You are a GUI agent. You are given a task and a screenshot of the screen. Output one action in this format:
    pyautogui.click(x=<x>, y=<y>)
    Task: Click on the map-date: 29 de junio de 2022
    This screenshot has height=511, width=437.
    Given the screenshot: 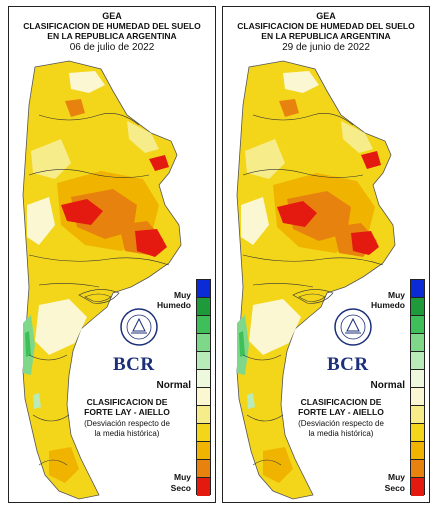 What is the action you would take?
    pyautogui.click(x=326, y=47)
    